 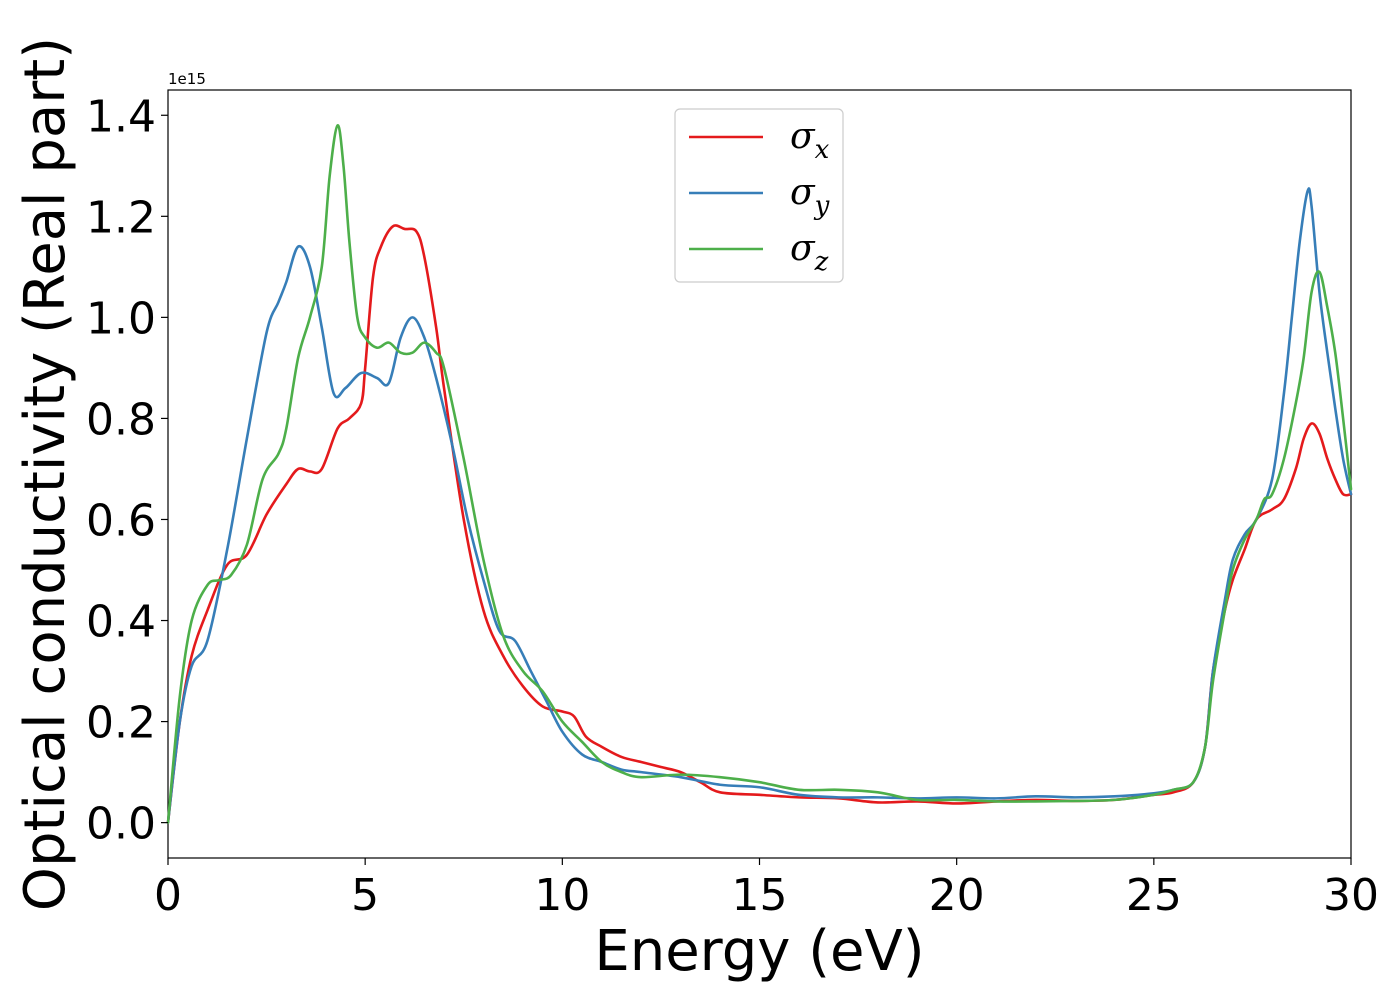 What do you see at coordinates (121, 419) in the screenshot?
I see `y-tick-label: 0.8` at bounding box center [121, 419].